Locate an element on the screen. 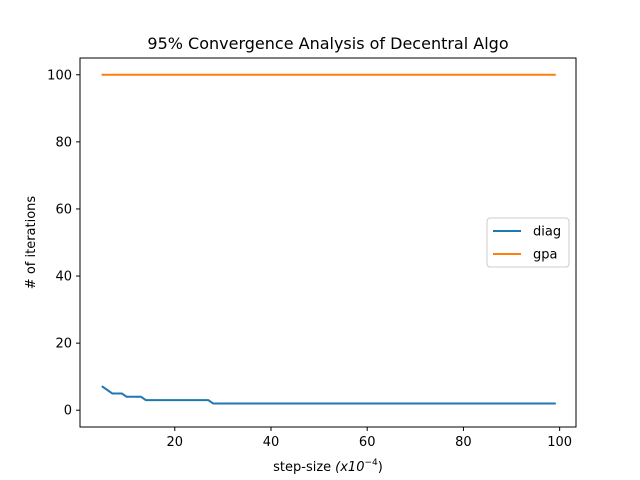  y-tick-label-0: 0 is located at coordinates (68, 411).